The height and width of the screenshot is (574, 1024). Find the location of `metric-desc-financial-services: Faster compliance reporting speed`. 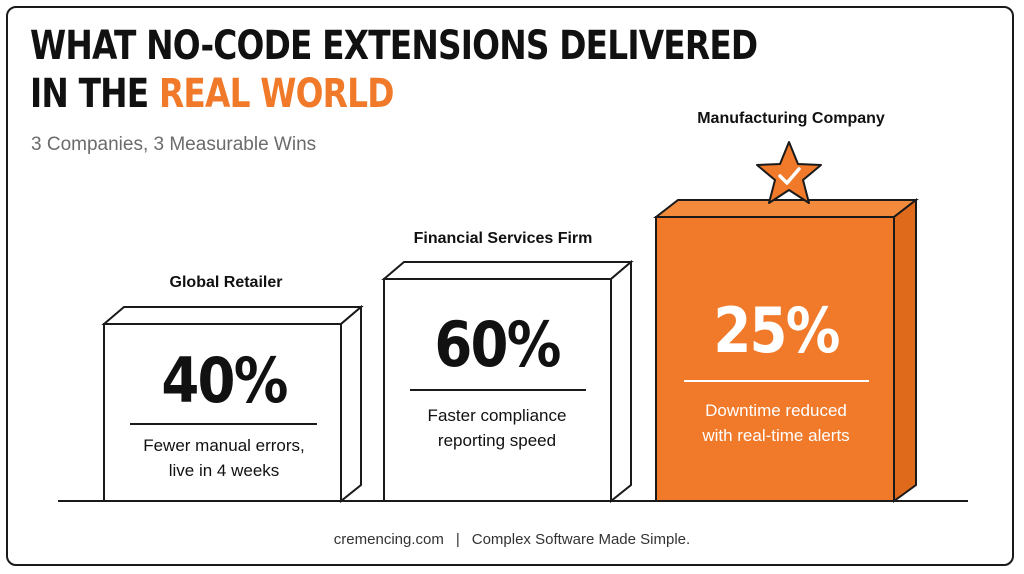

metric-desc-financial-services: Faster compliance reporting speed is located at coordinates (497, 428).